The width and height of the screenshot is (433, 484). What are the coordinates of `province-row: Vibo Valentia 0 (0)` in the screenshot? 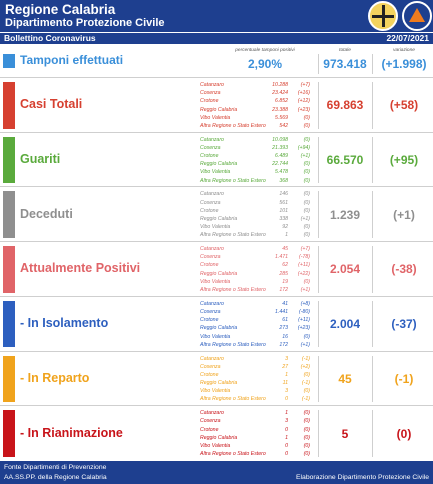 It's located at (255, 446).